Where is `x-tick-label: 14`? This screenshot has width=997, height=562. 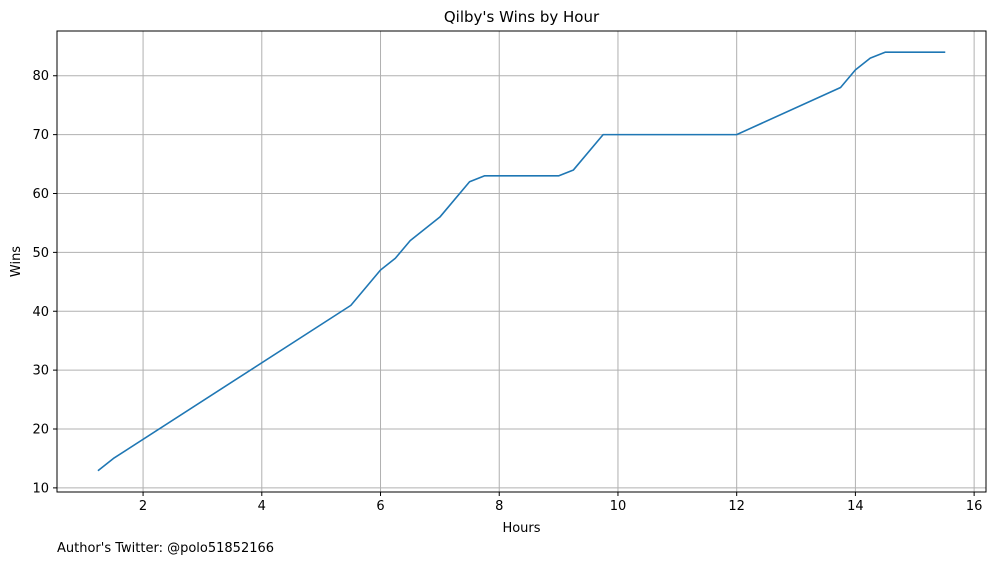
x-tick-label: 14 is located at coordinates (855, 506).